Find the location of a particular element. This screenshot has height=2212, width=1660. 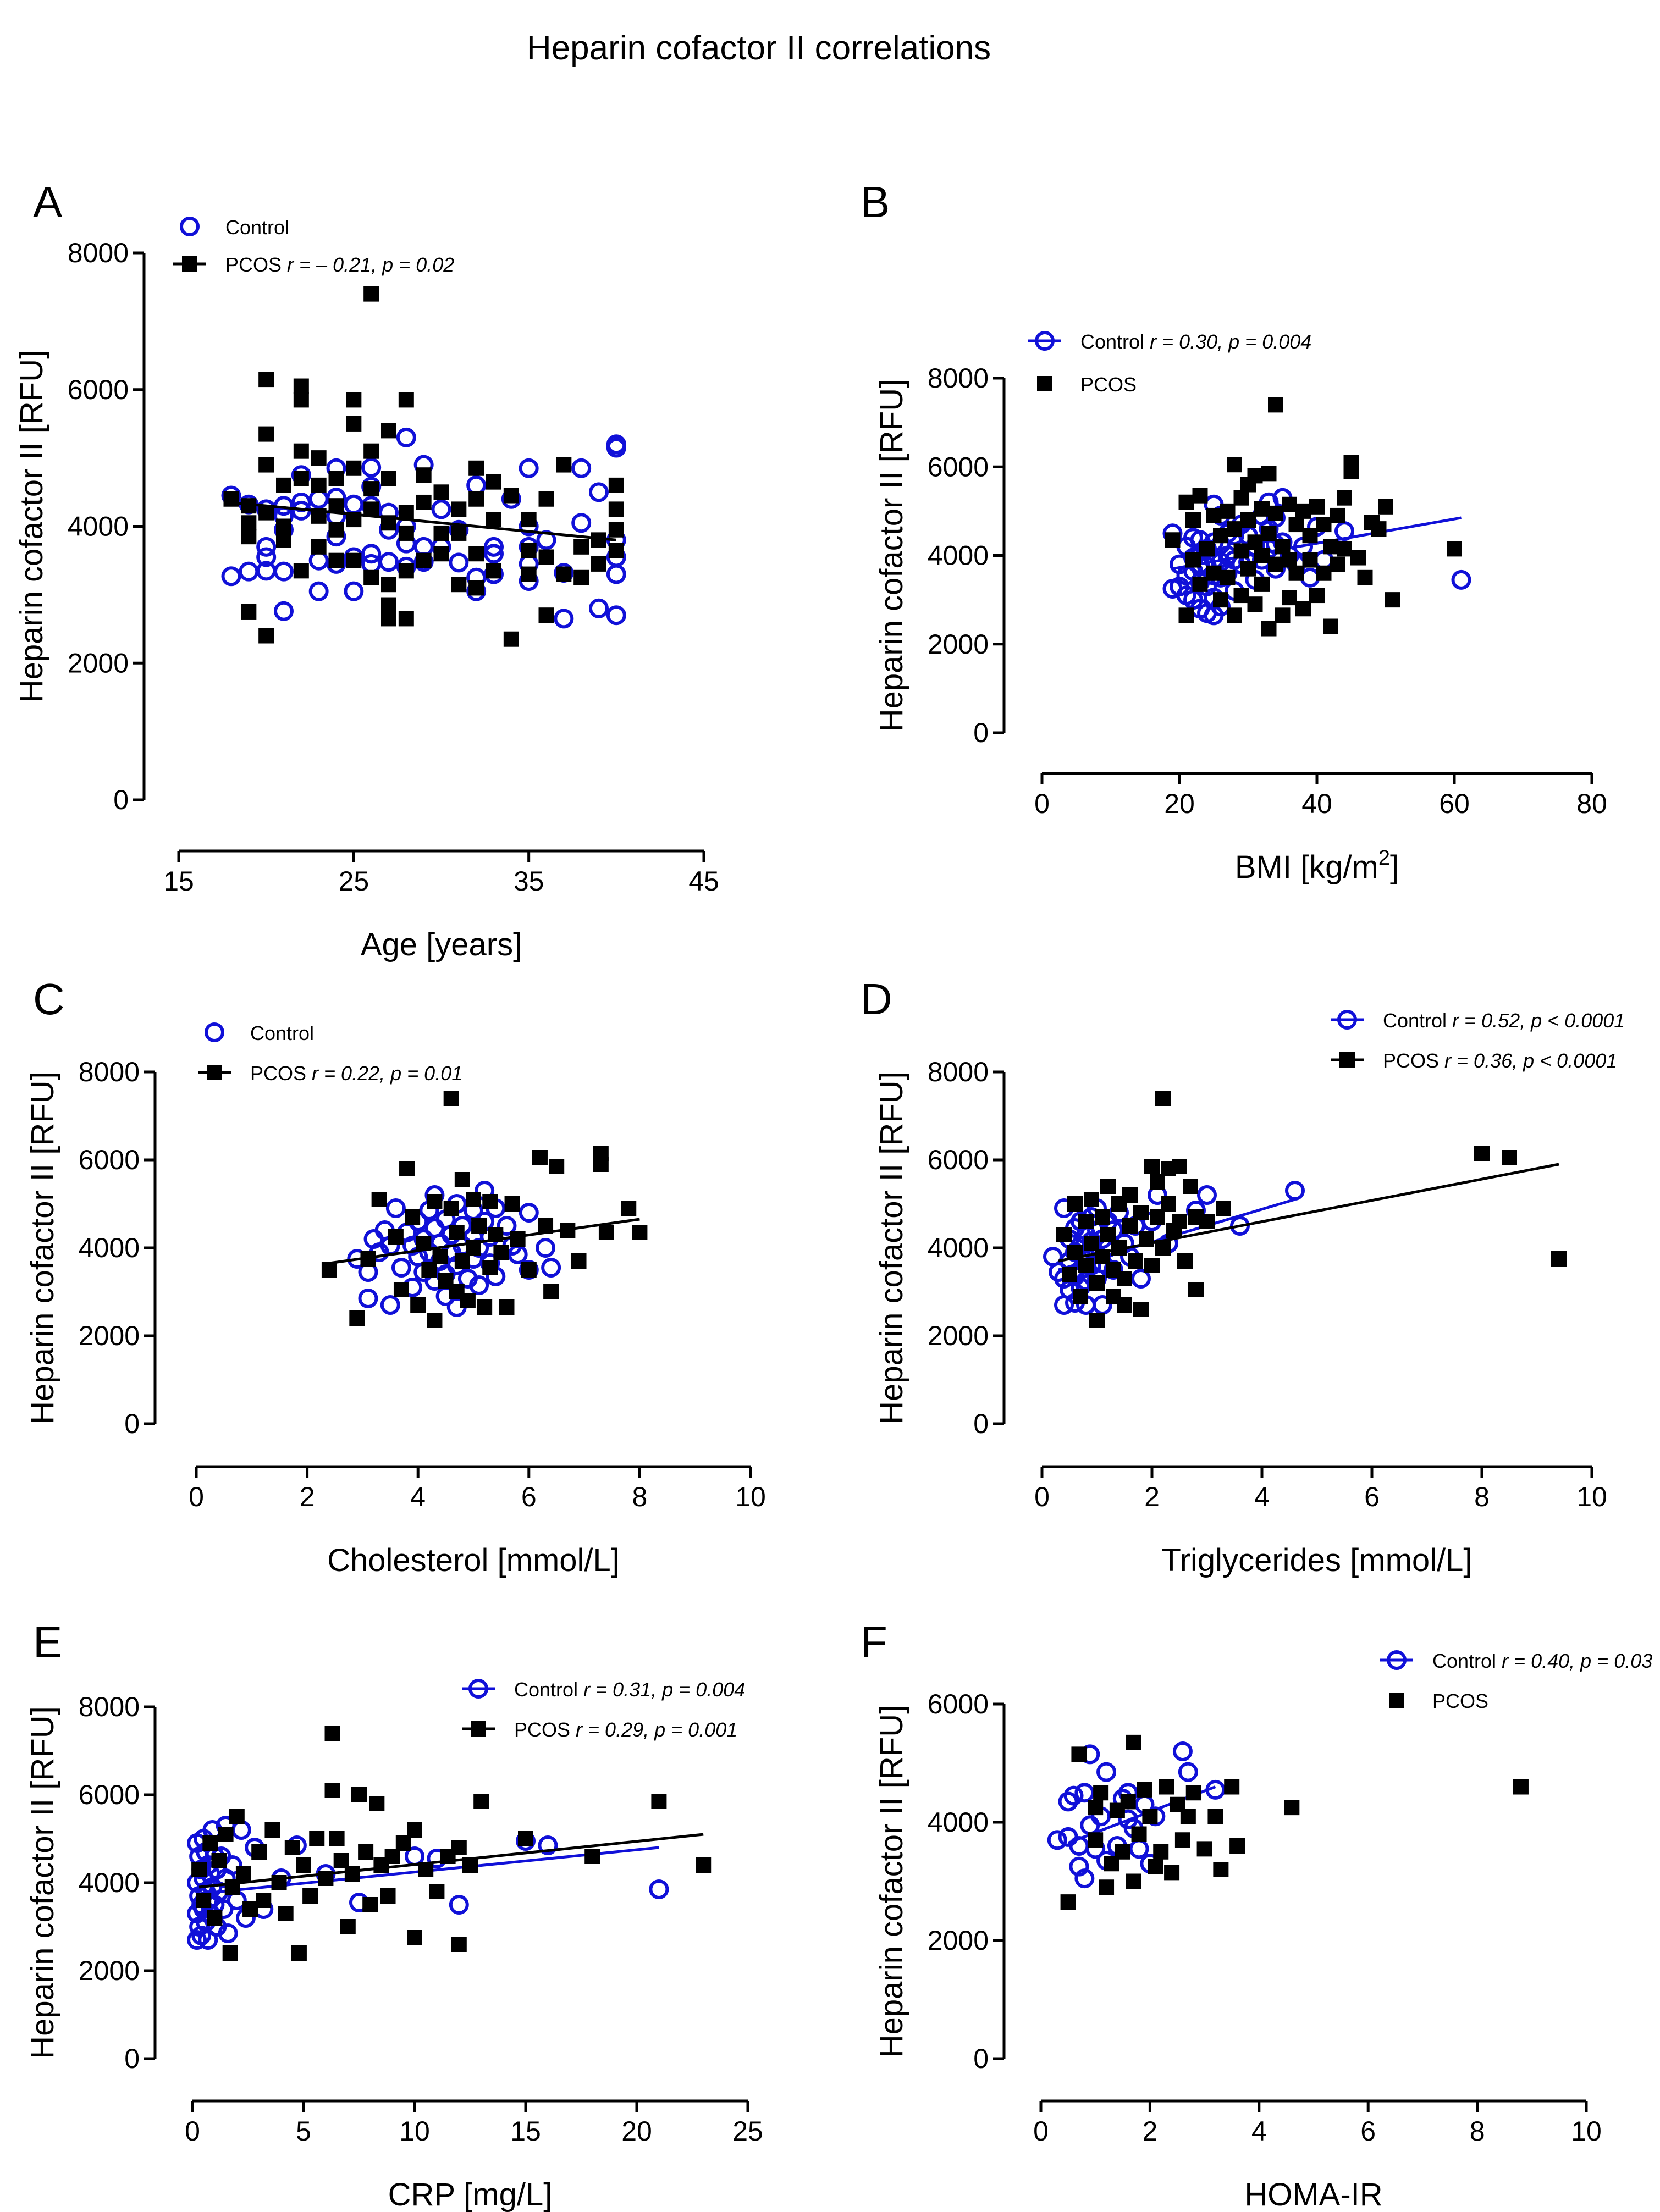

x-axis-label: Cholesterol [mmol/L] is located at coordinates (473, 1560).